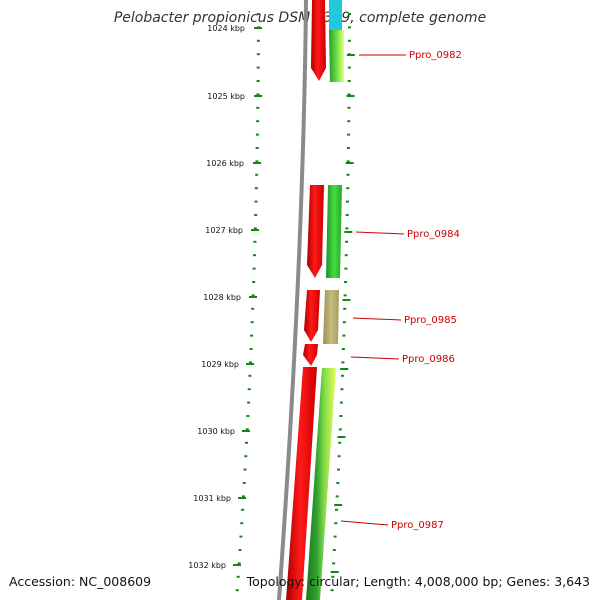 The width and height of the screenshot is (600, 600). I want to click on scale-label: 1030 kbp, so click(216, 431).